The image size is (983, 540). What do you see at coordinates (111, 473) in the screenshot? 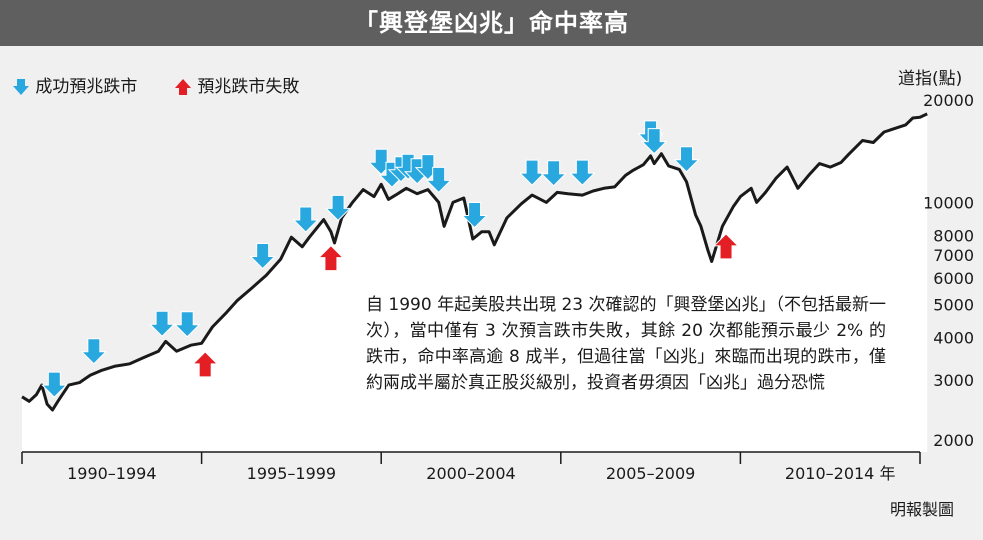
I see `x-category-label: 1990–1994` at bounding box center [111, 473].